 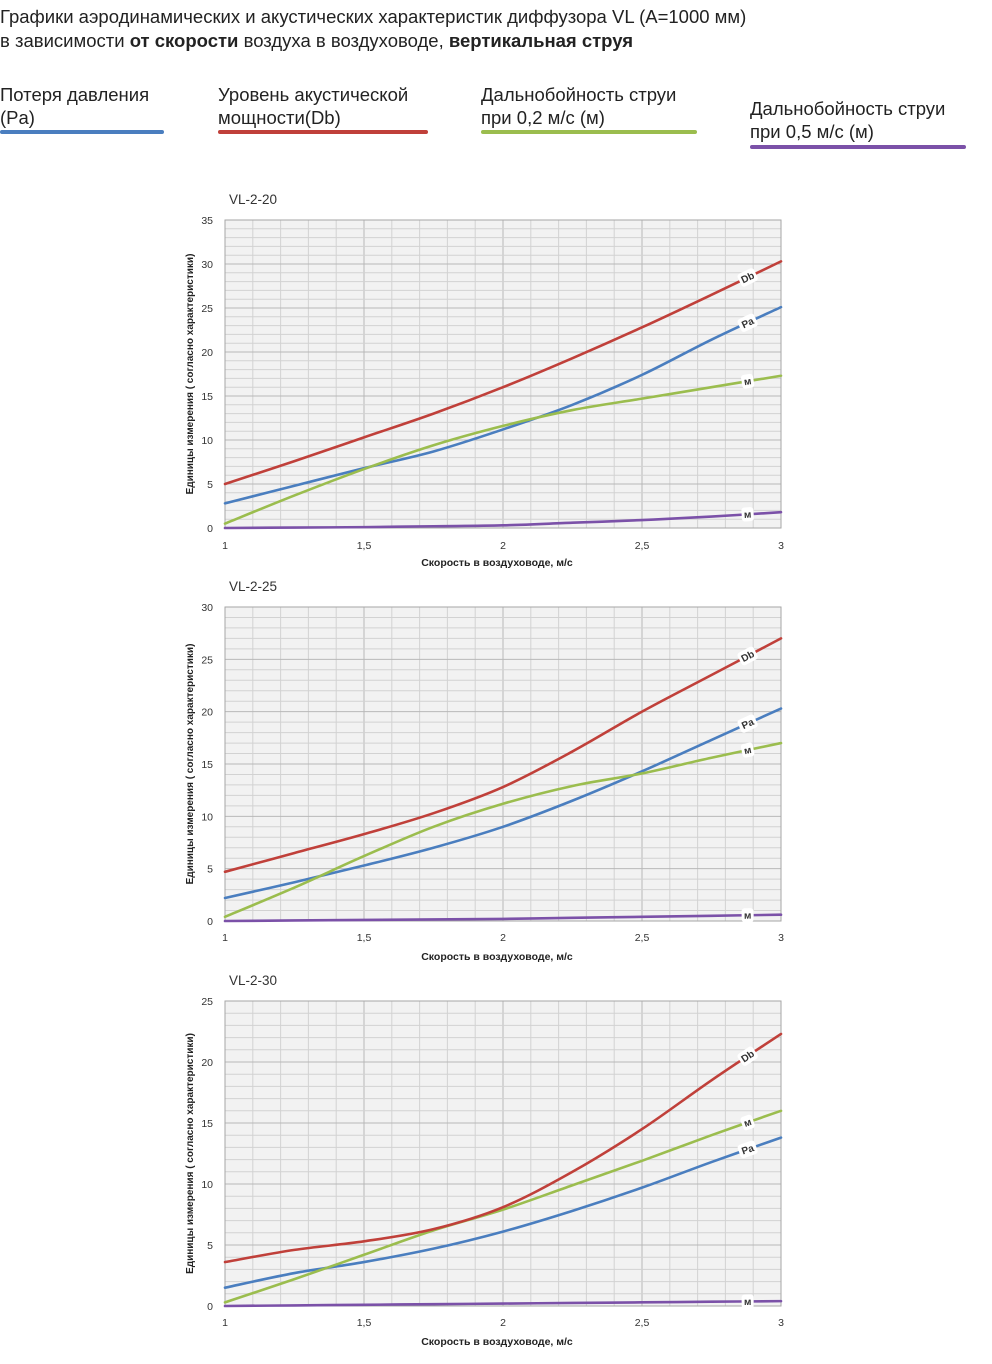 I want to click on legend-label-line2: при 0,2 м/с (м), so click(x=543, y=117).